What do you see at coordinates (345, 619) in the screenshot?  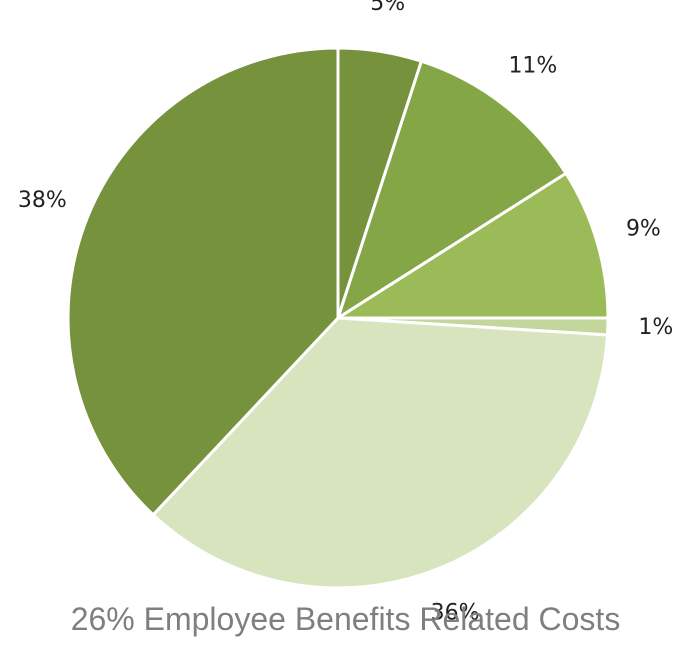 I see `chart-title: 26% Employee Benefits Related Costs` at bounding box center [345, 619].